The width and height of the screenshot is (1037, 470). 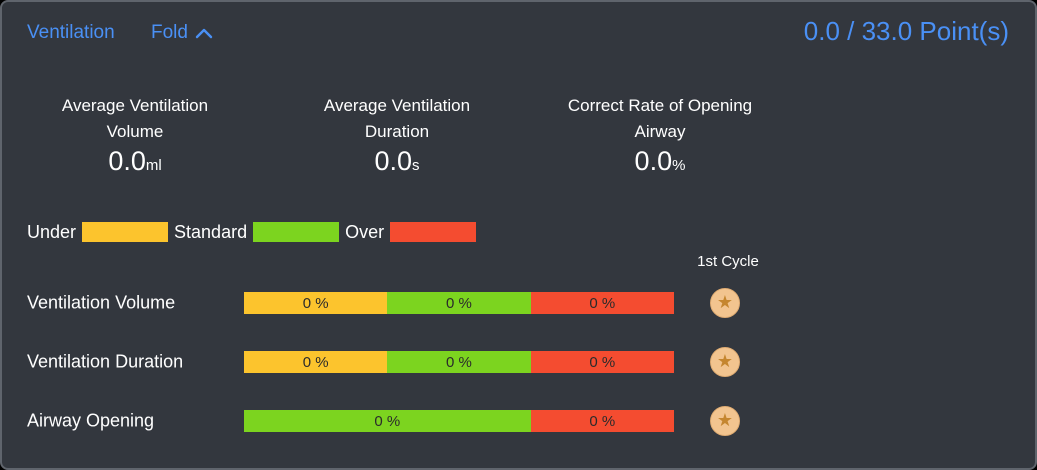 I want to click on stat-average-ventilation-volume: Average Ventilation Volume 0.0ml, so click(x=135, y=137).